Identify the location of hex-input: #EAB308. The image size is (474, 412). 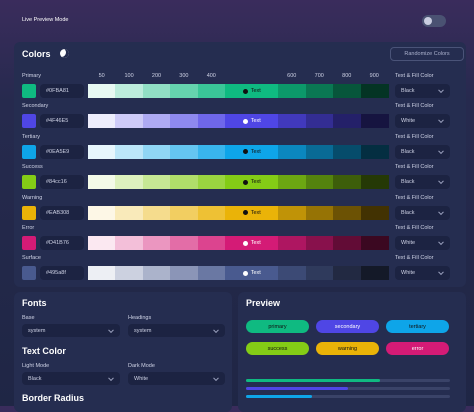
(62, 212).